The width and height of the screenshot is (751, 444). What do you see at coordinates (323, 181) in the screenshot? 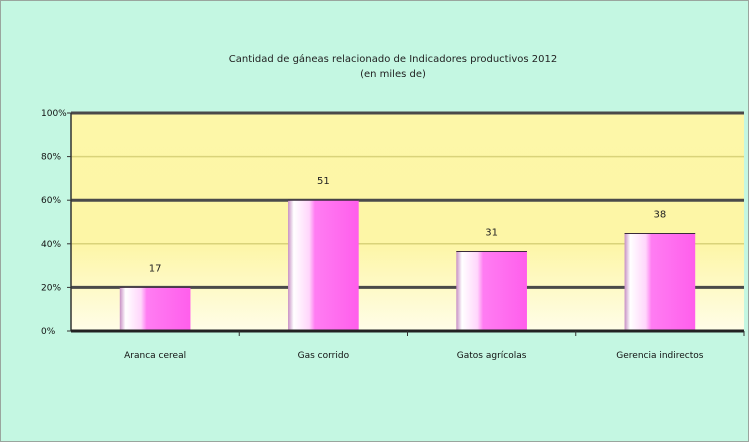
I see `data-label: 51` at bounding box center [323, 181].